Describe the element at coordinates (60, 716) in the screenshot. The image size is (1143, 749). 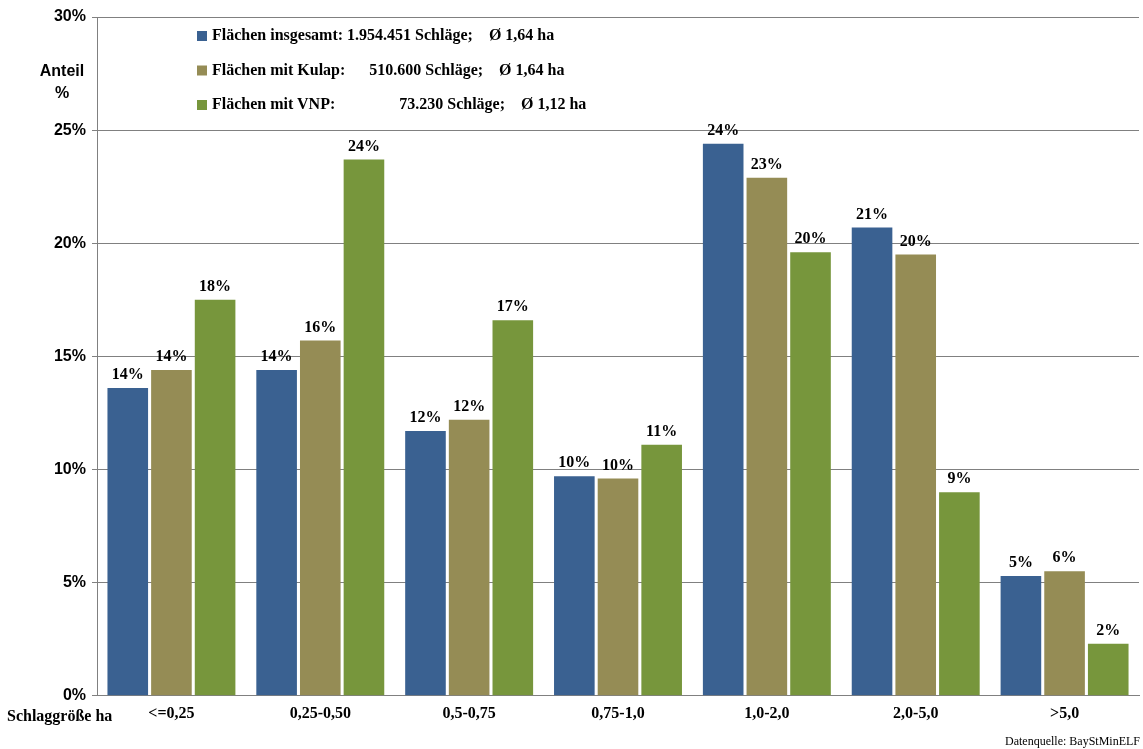
I see `x-axis-title: Schlaggröße ha` at that location.